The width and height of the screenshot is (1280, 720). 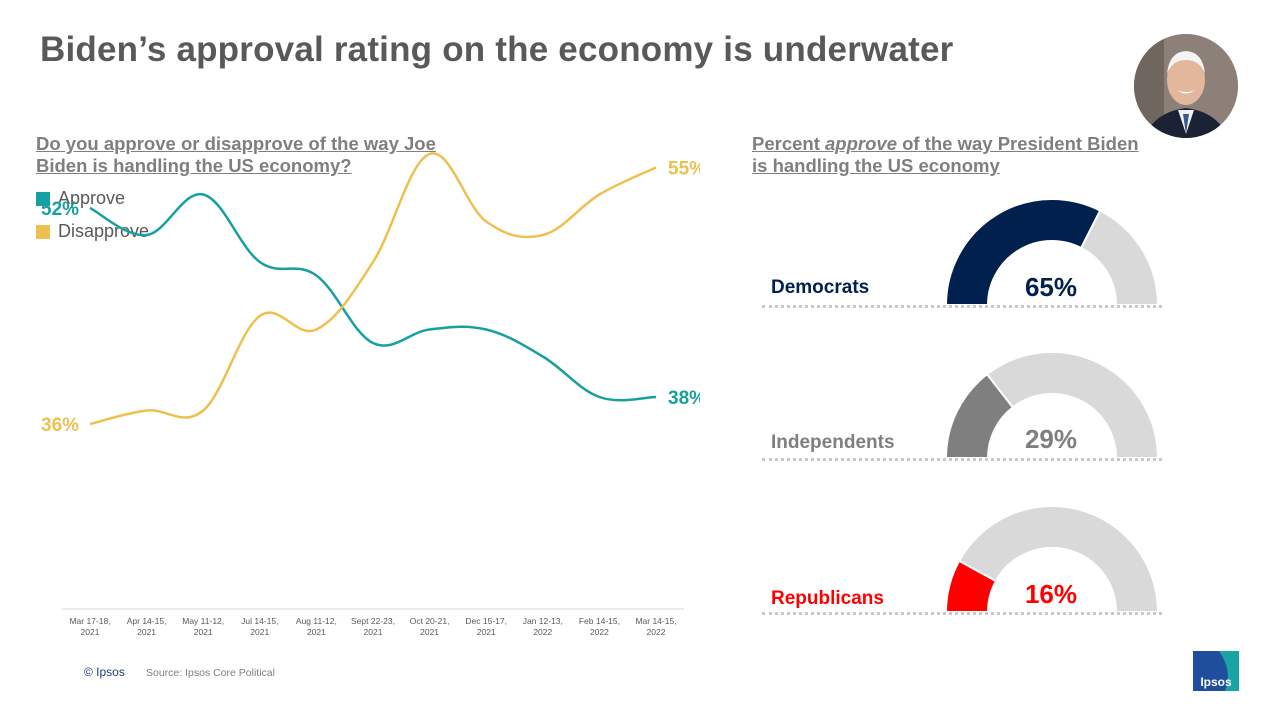 I want to click on x-tick-label: Oct 20-21, 2021, so click(x=430, y=626).